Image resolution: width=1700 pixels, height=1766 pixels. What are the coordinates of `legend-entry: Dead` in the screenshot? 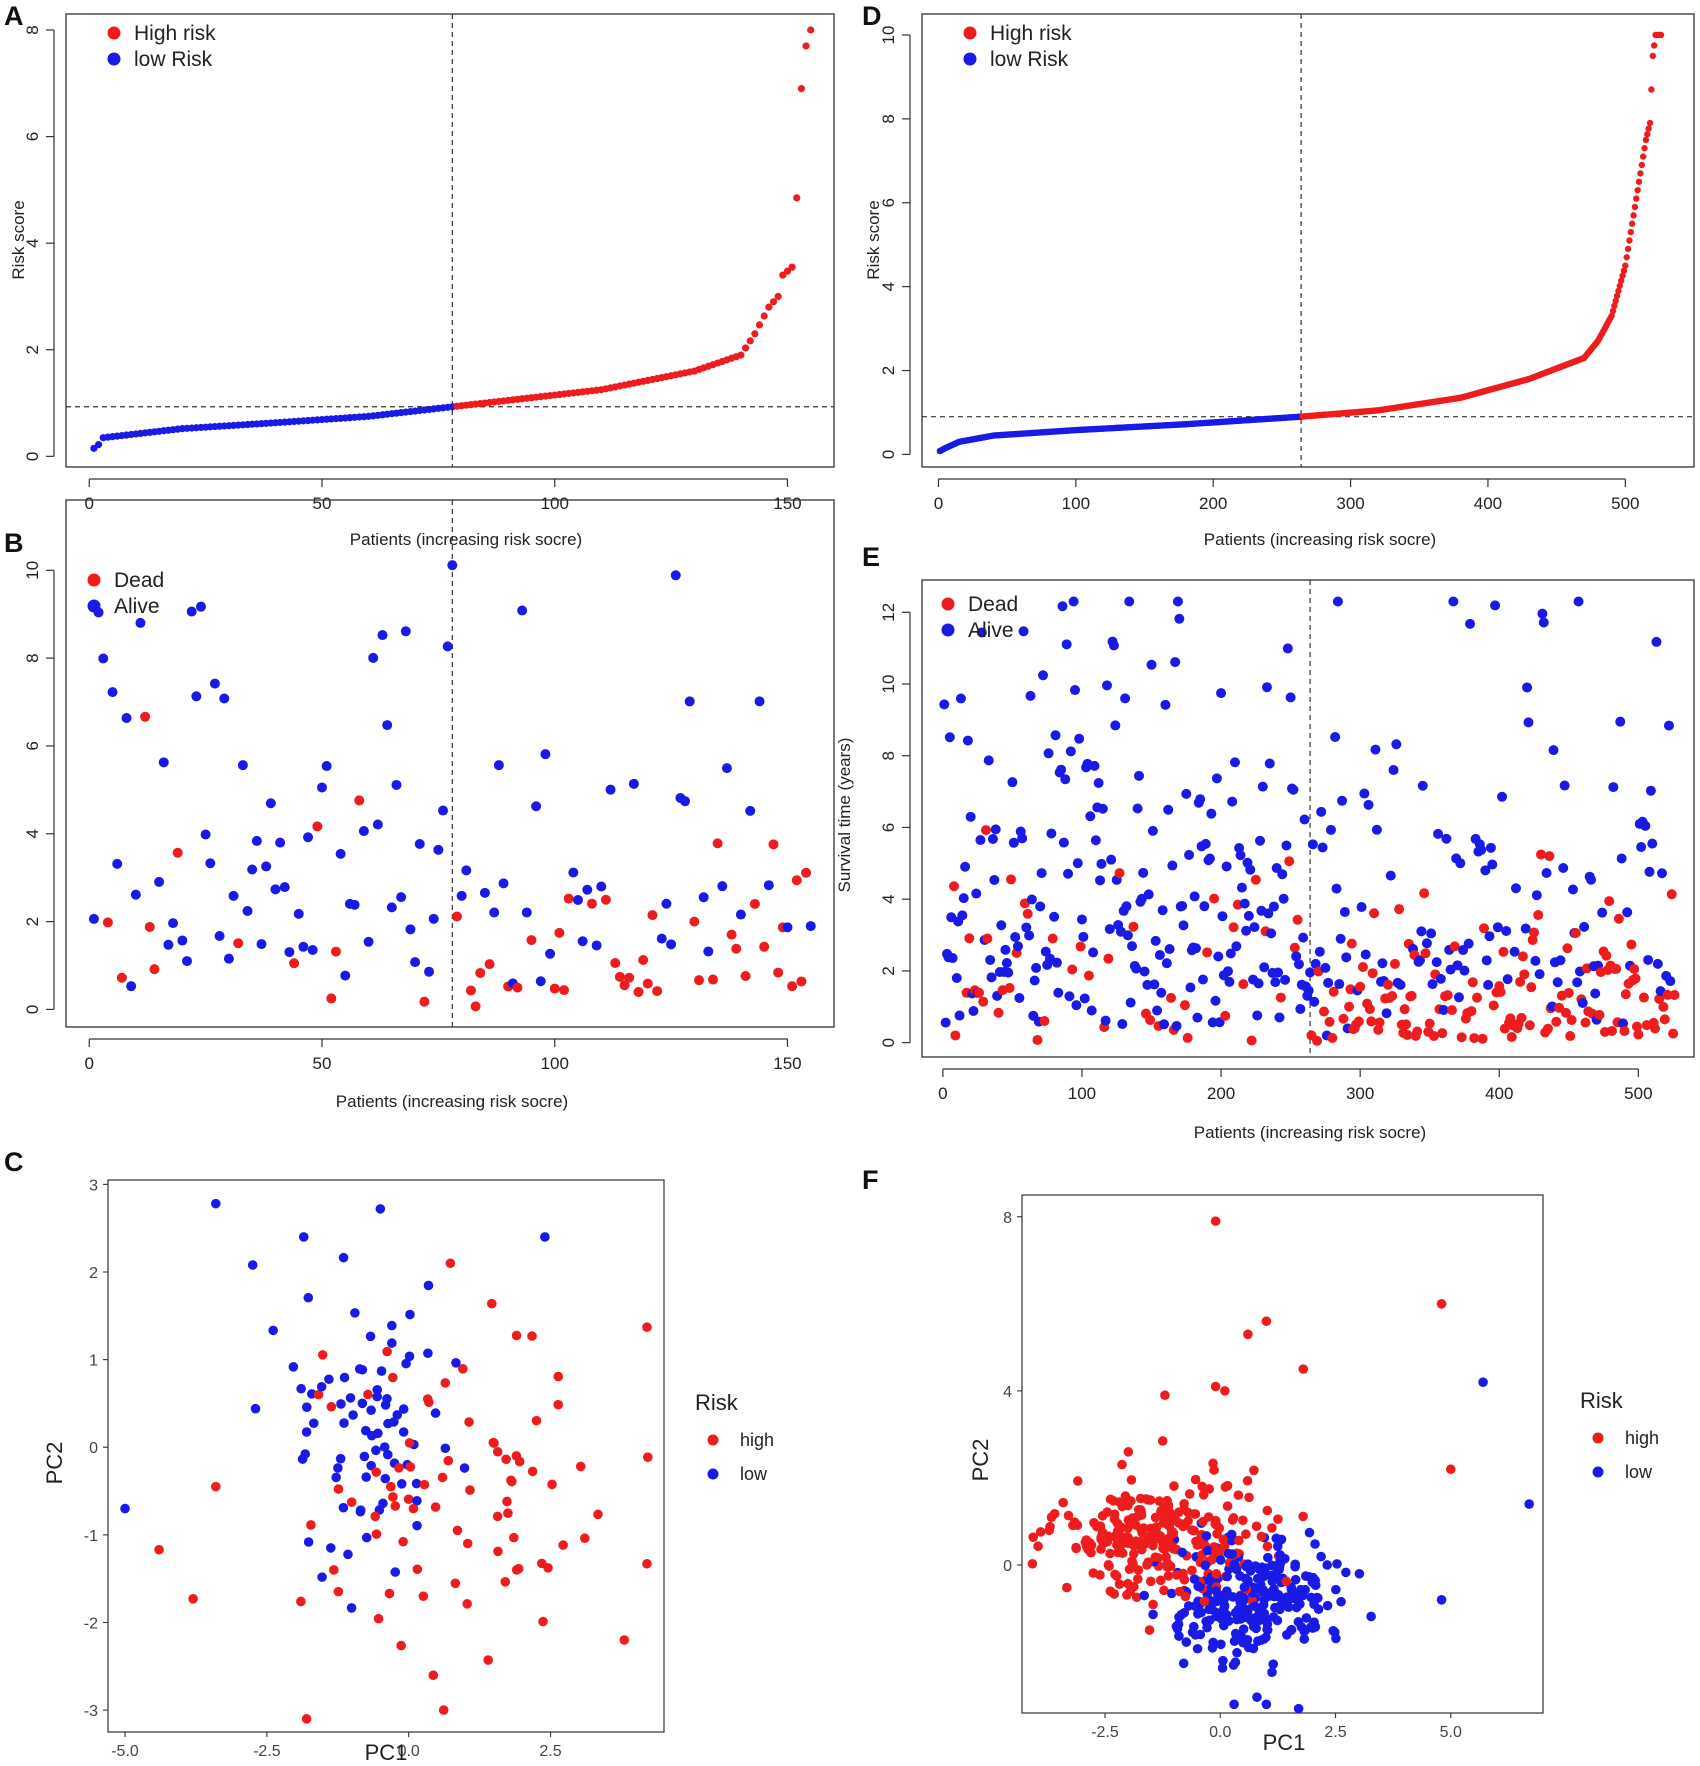 It's located at (139, 580).